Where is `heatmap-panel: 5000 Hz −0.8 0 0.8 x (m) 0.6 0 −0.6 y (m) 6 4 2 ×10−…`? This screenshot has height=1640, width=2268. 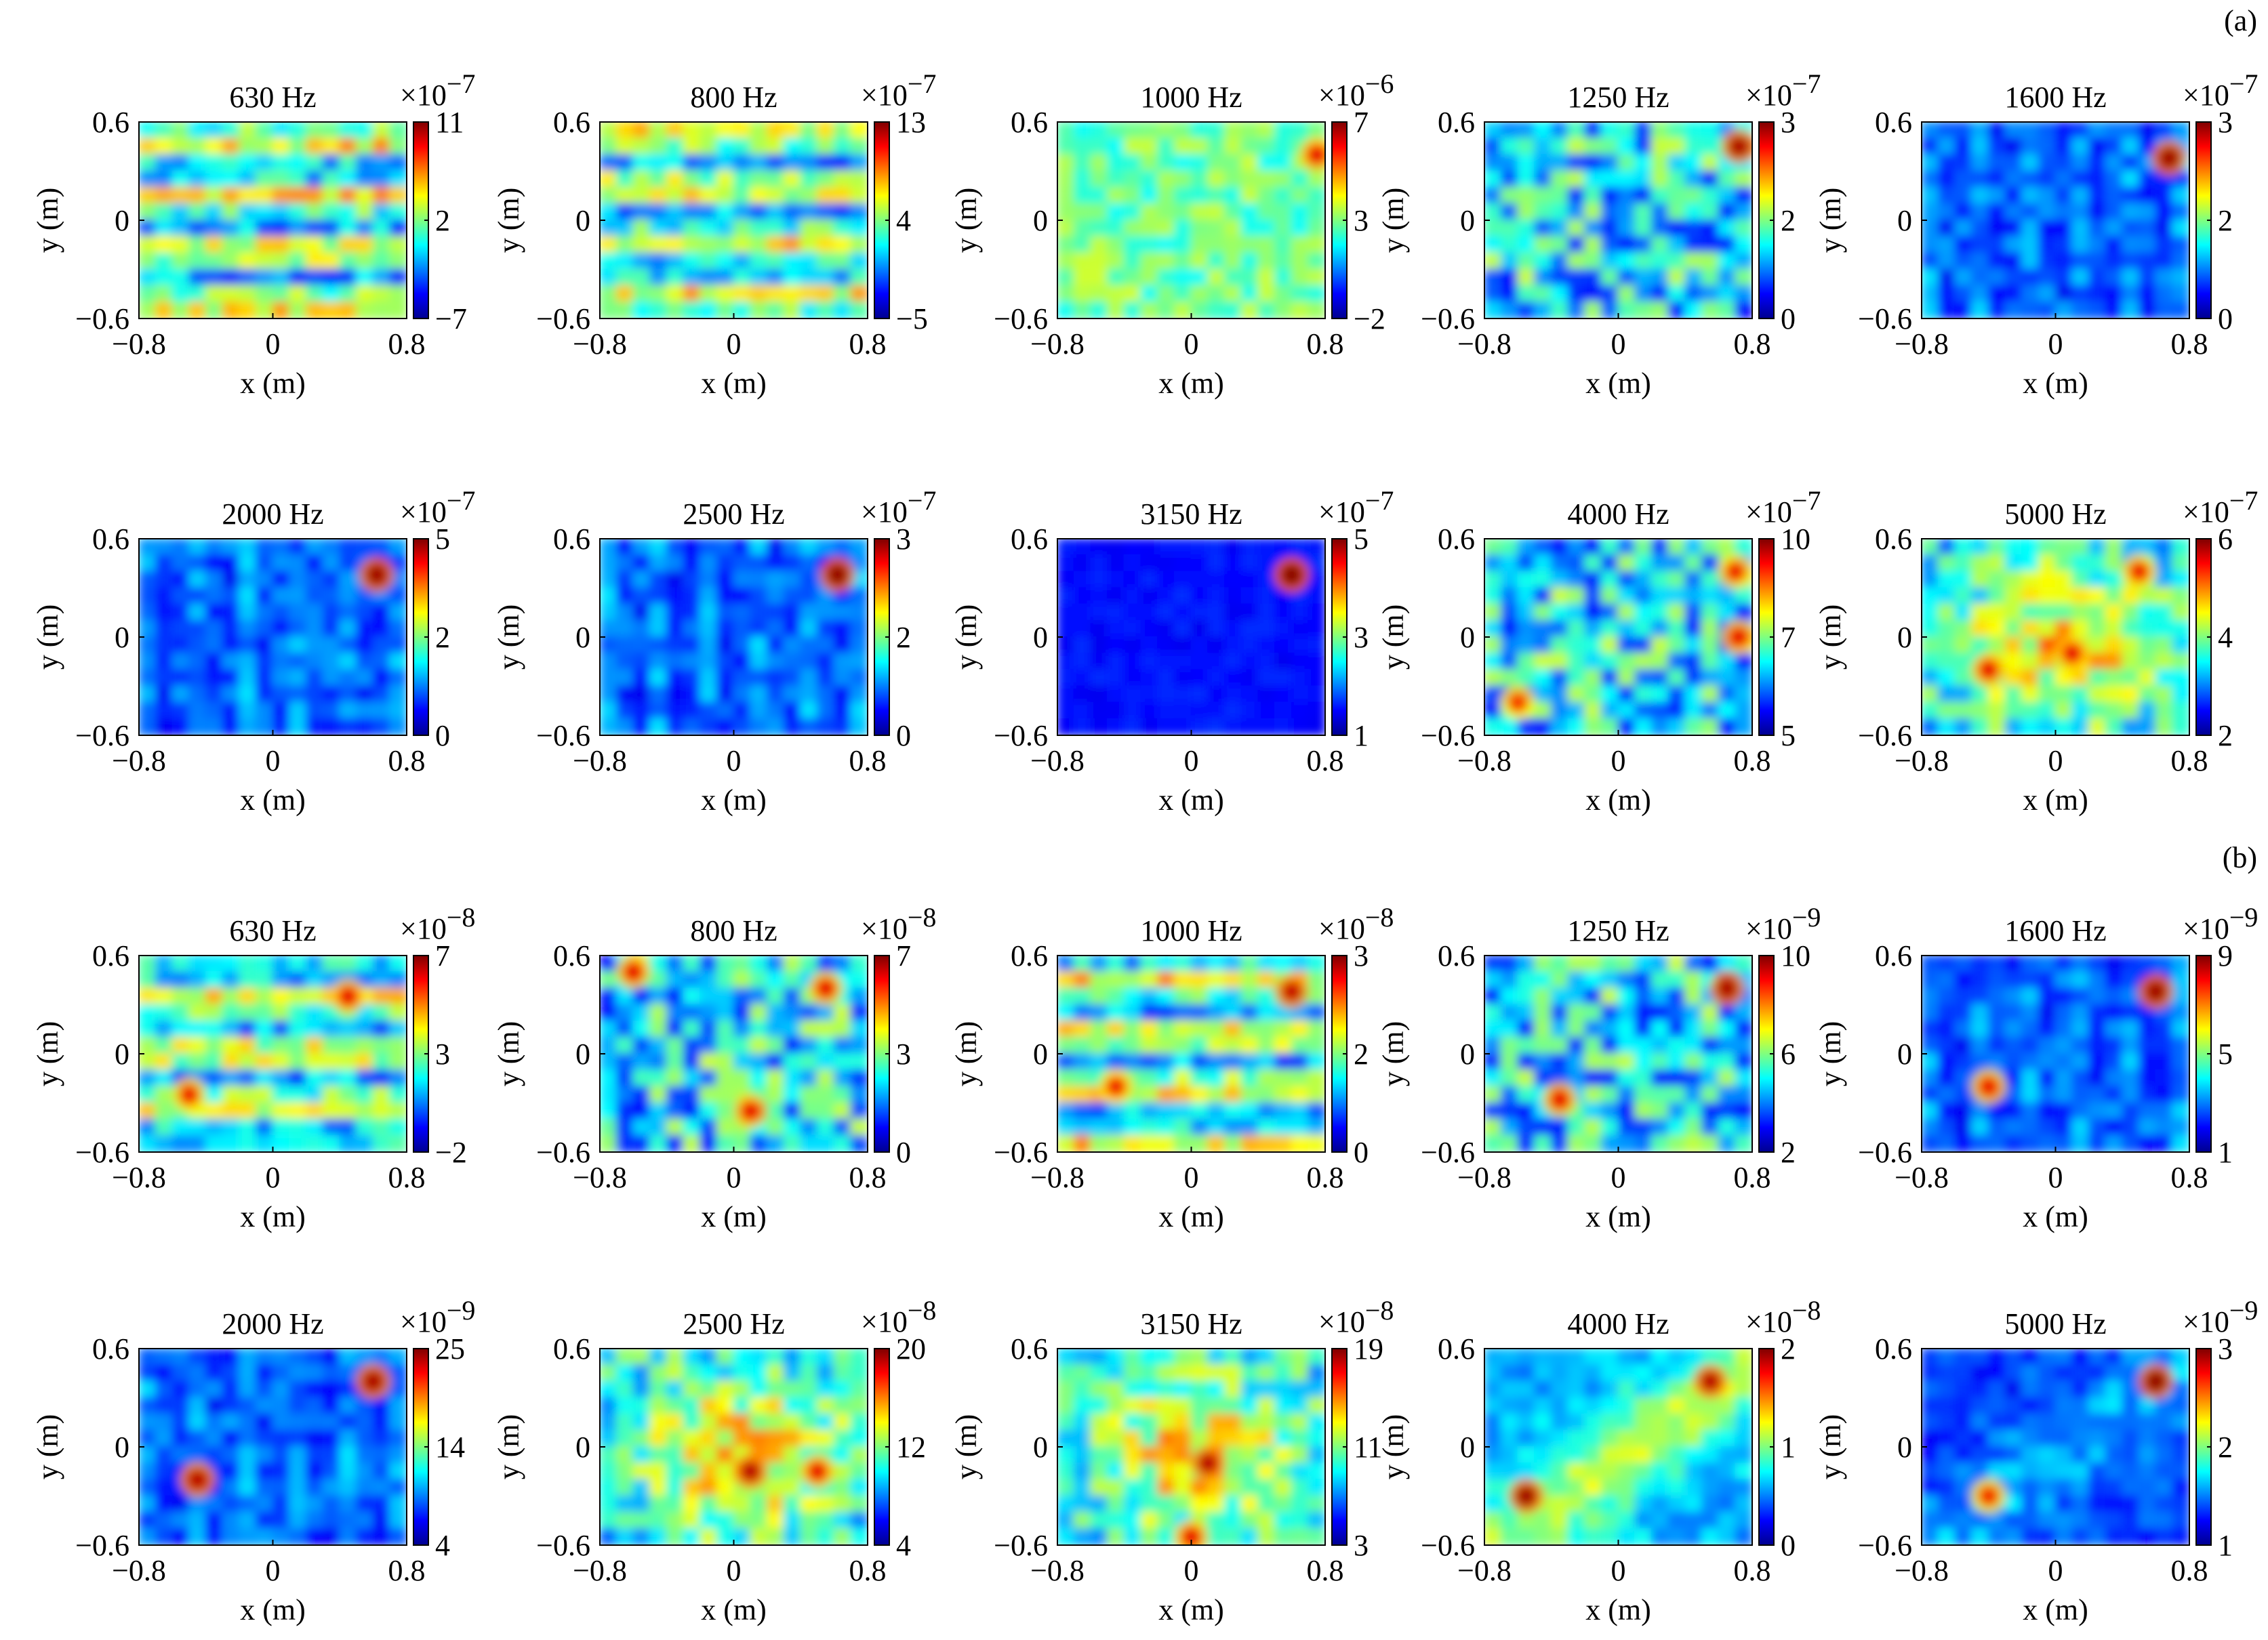
heatmap-panel: 5000 Hz −0.8 0 0.8 x (m) 0.6 0 −0.6 y (m) 6 4 2 ×10−… is located at coordinates (2036, 651).